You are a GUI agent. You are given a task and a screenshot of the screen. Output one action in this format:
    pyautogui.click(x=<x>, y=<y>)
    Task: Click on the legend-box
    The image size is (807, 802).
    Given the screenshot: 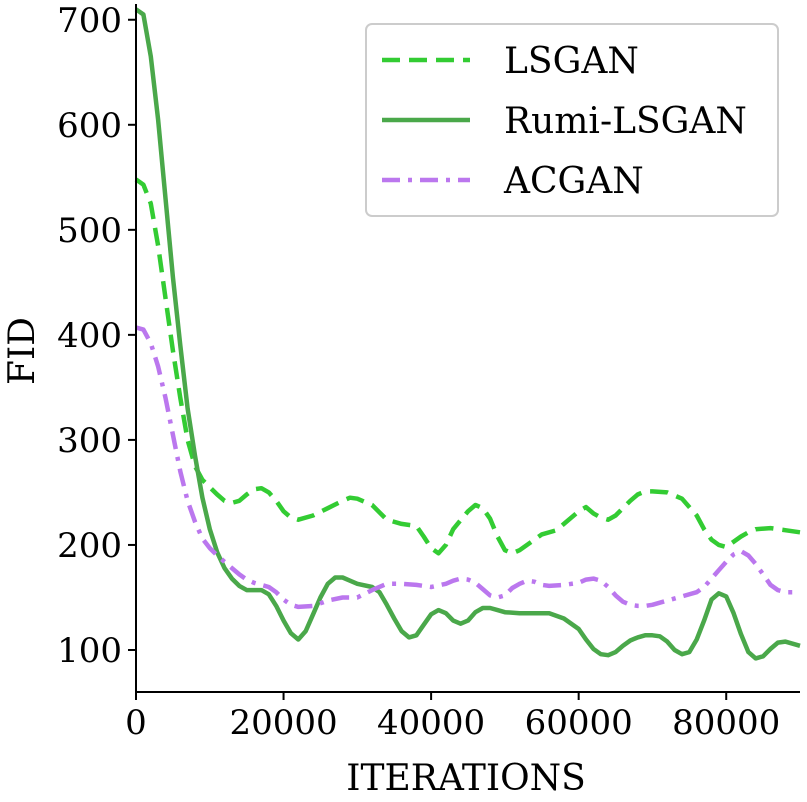 What is the action you would take?
    pyautogui.click(x=572, y=120)
    